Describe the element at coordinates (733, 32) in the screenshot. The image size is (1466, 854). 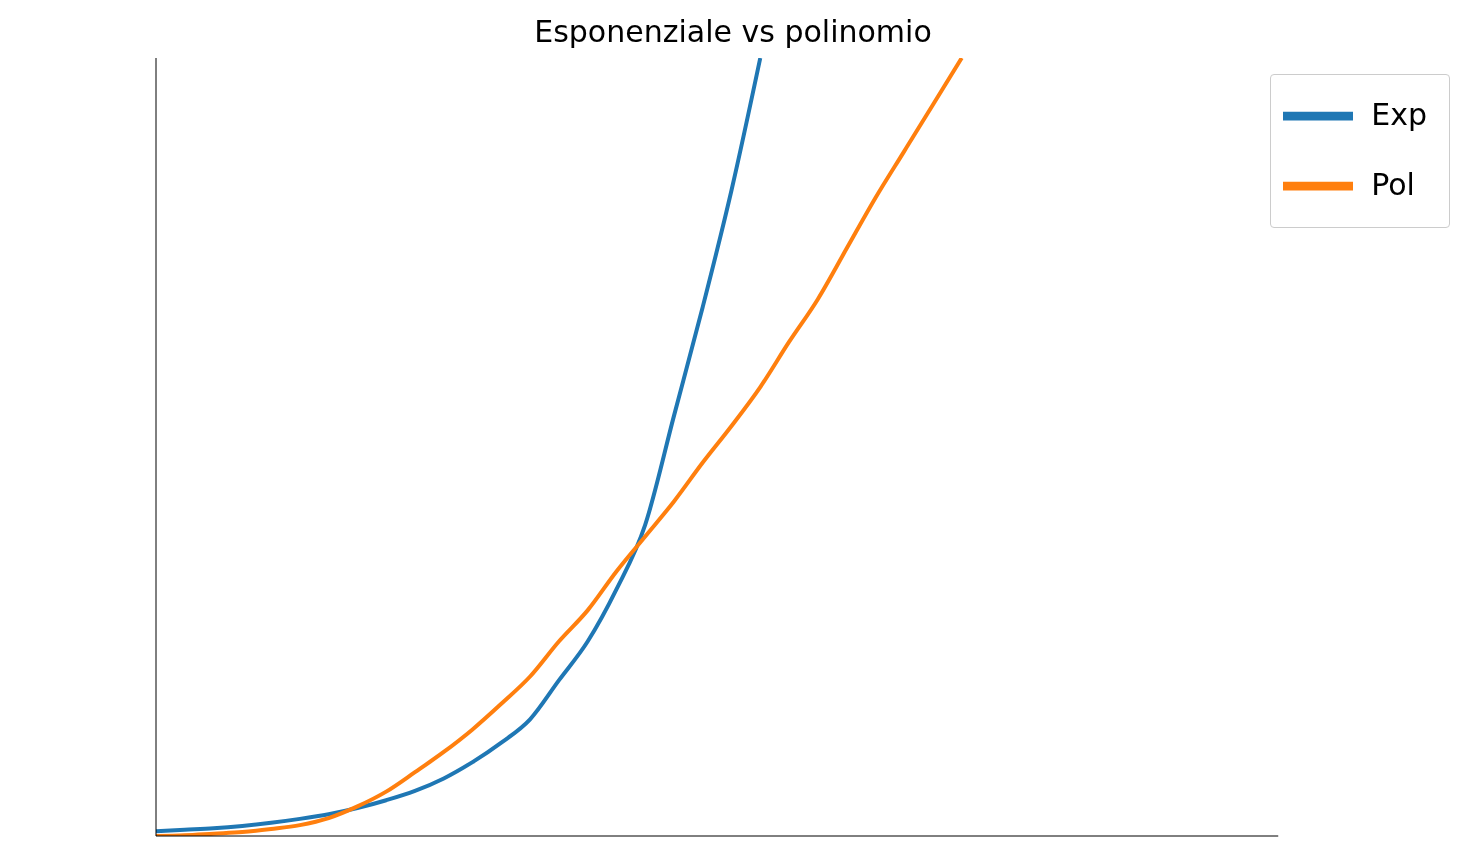
I see `chart-title: Esponenziale vs polinomio` at that location.